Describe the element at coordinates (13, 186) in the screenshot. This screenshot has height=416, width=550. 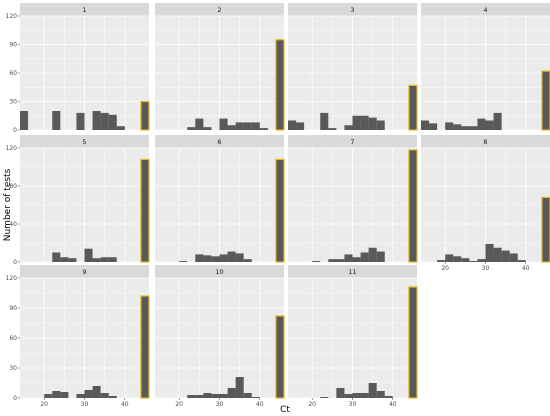
I see `y-tick-label: 80` at that location.